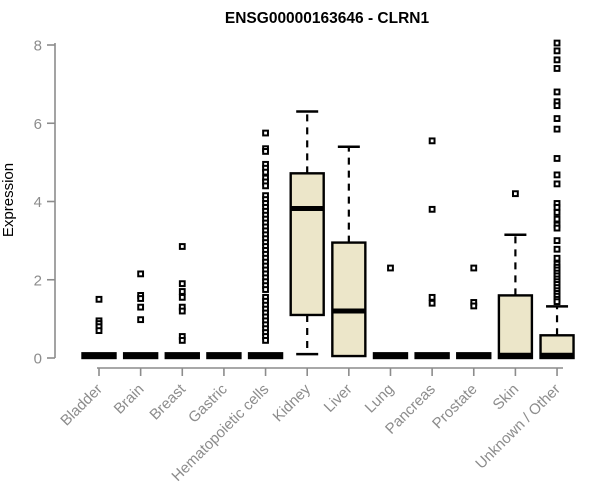  Describe the element at coordinates (8, 200) in the screenshot. I see `y-axis-title: Expression` at that location.